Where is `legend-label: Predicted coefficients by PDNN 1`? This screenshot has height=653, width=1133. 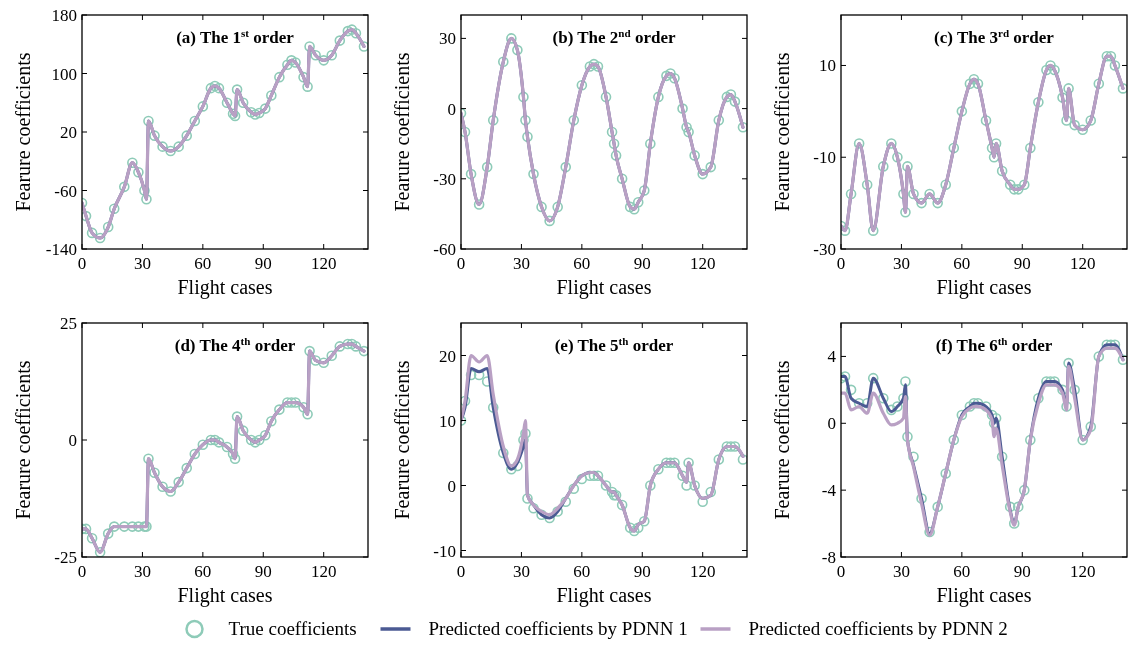 legend-label: Predicted coefficients by PDNN 1 is located at coordinates (558, 628).